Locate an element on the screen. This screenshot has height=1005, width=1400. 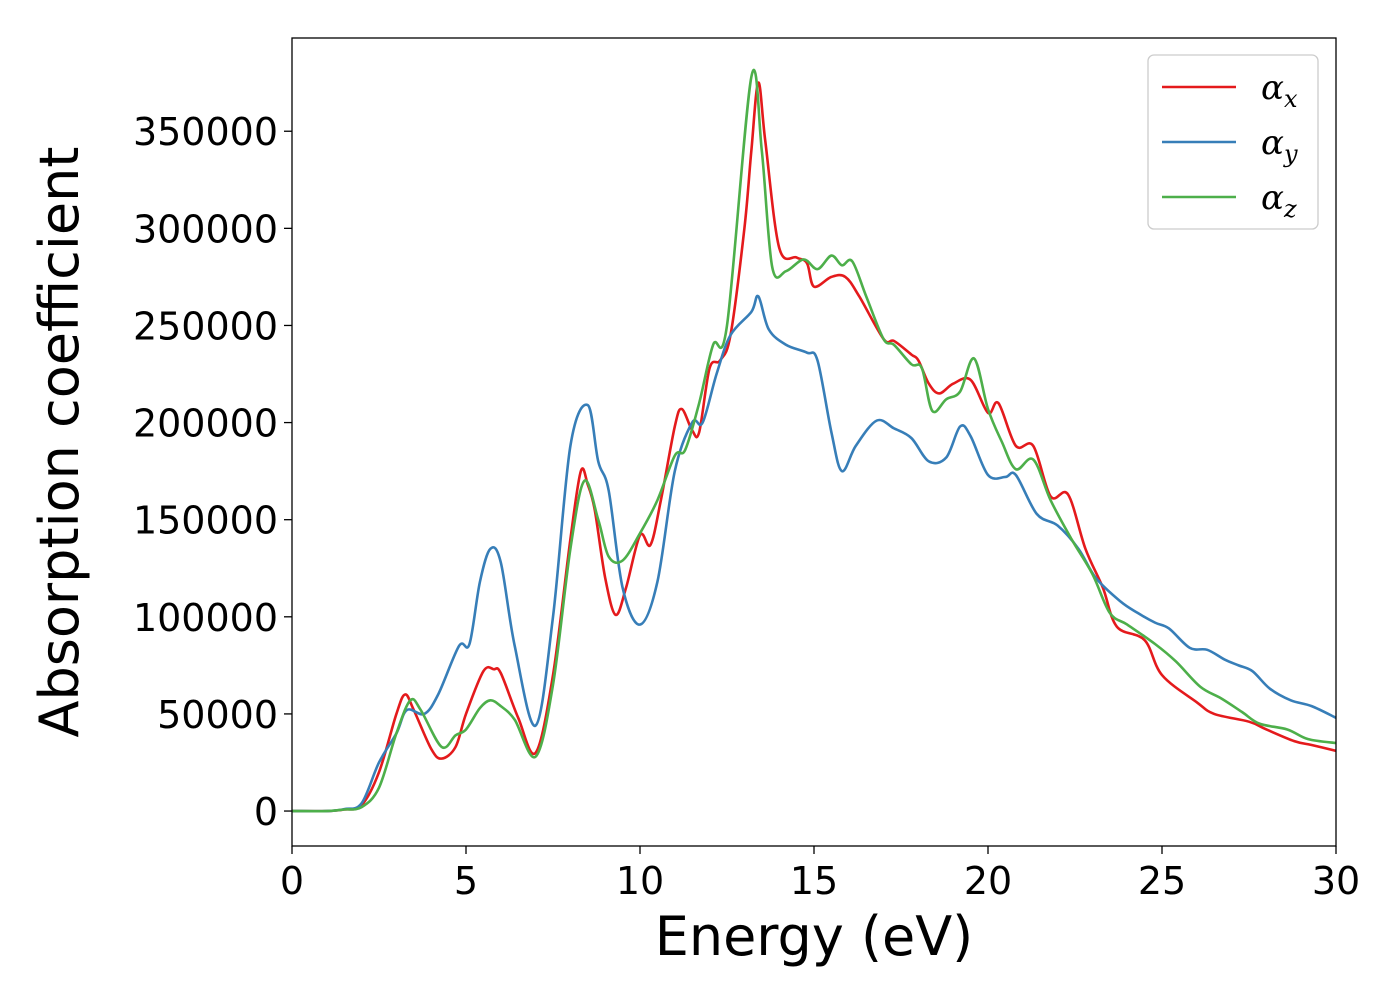
x-tick-label: 0 is located at coordinates (292, 881).